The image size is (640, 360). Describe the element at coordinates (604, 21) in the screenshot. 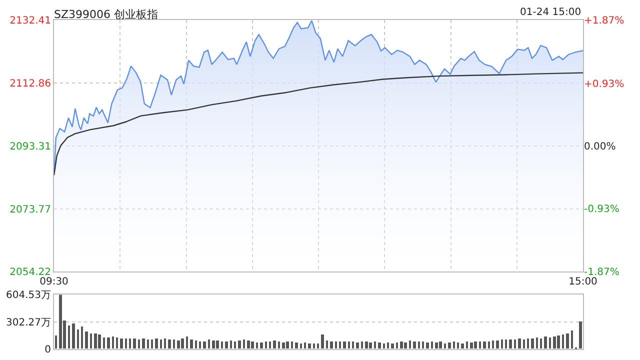

I see `y2-tick-label: +1.87%` at that location.